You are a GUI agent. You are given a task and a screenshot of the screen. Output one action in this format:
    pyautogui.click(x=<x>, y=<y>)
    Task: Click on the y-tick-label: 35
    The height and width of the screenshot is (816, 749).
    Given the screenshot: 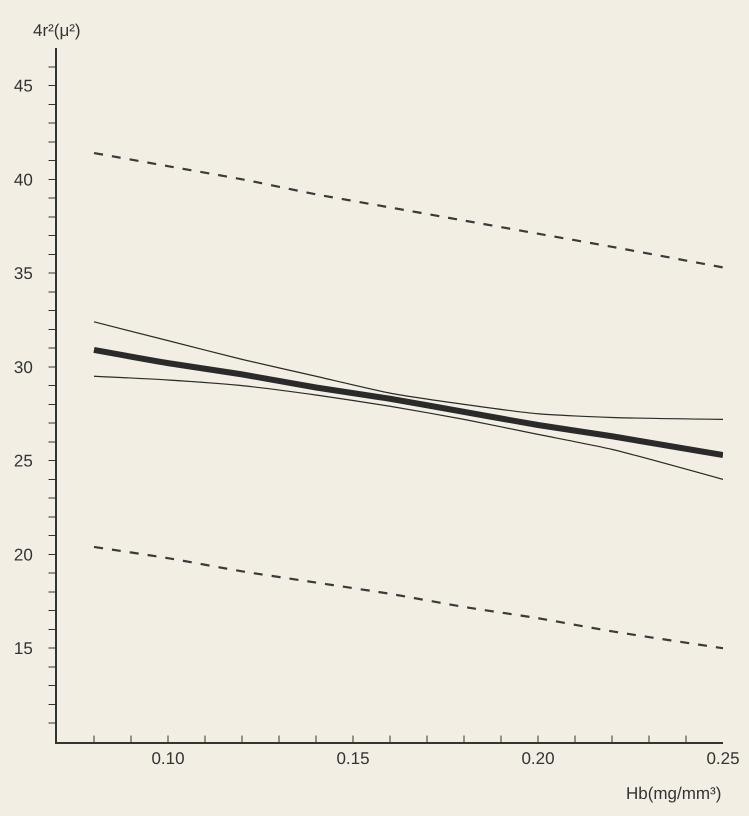 What is the action you would take?
    pyautogui.click(x=23, y=274)
    